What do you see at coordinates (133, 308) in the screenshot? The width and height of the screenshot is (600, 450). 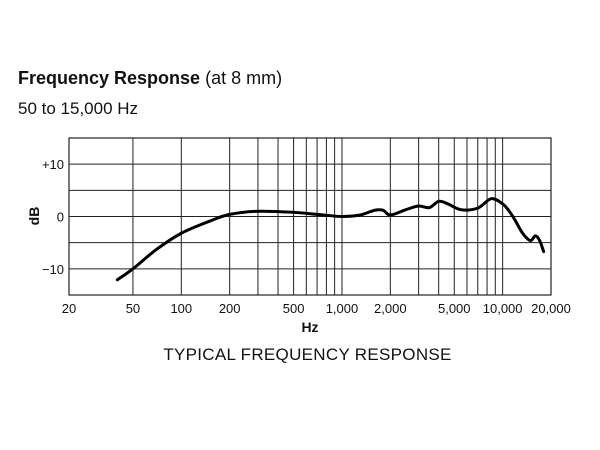 I see `x-tick-label: 50` at bounding box center [133, 308].